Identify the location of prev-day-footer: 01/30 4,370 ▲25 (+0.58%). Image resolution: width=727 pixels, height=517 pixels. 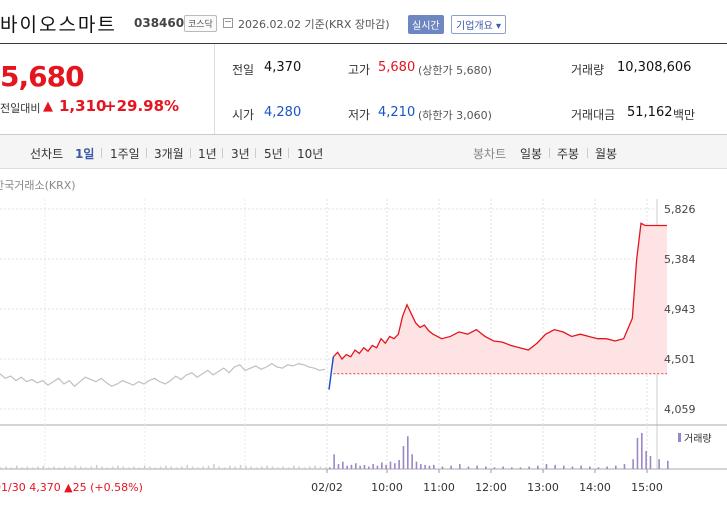
(71, 487).